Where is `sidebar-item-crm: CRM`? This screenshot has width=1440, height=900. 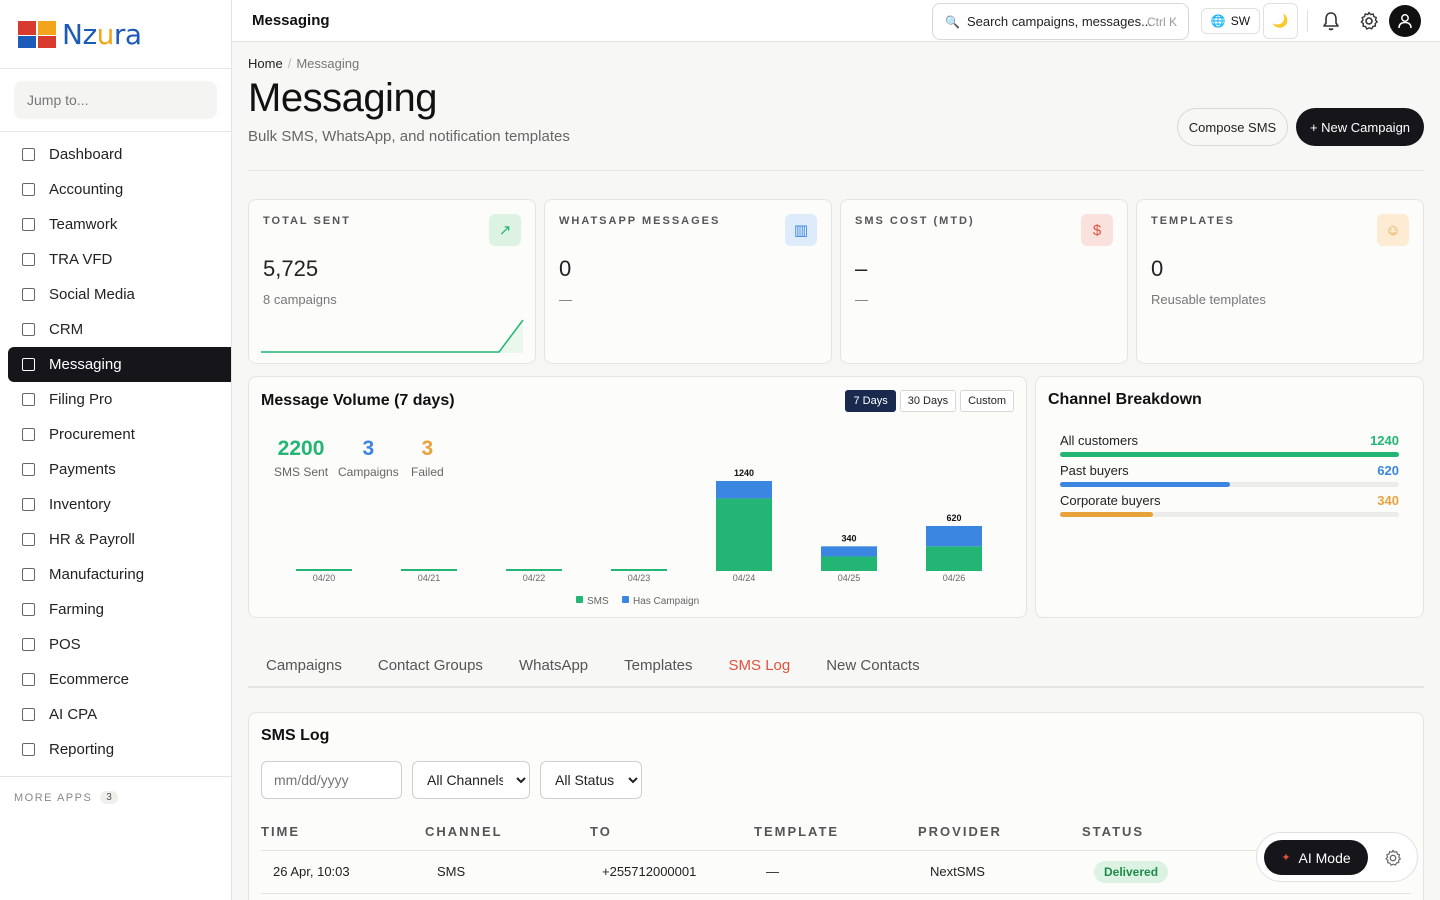
sidebar-item-crm: CRM is located at coordinates (115, 329).